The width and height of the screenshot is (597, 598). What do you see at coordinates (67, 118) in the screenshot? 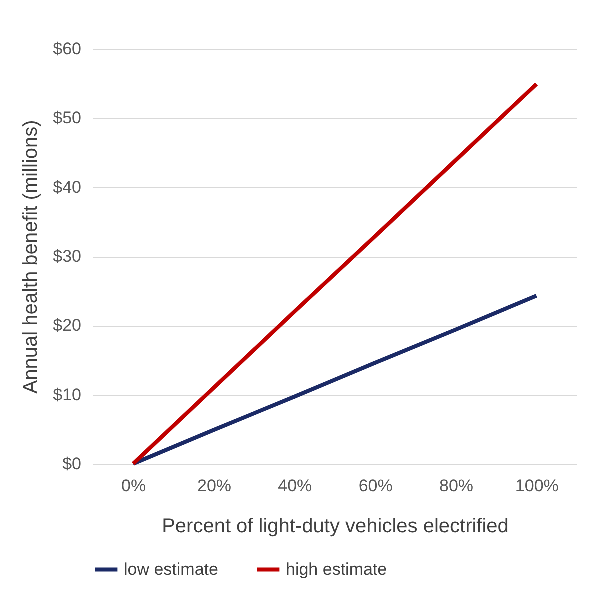
I see `y-tick-label: $50` at bounding box center [67, 118].